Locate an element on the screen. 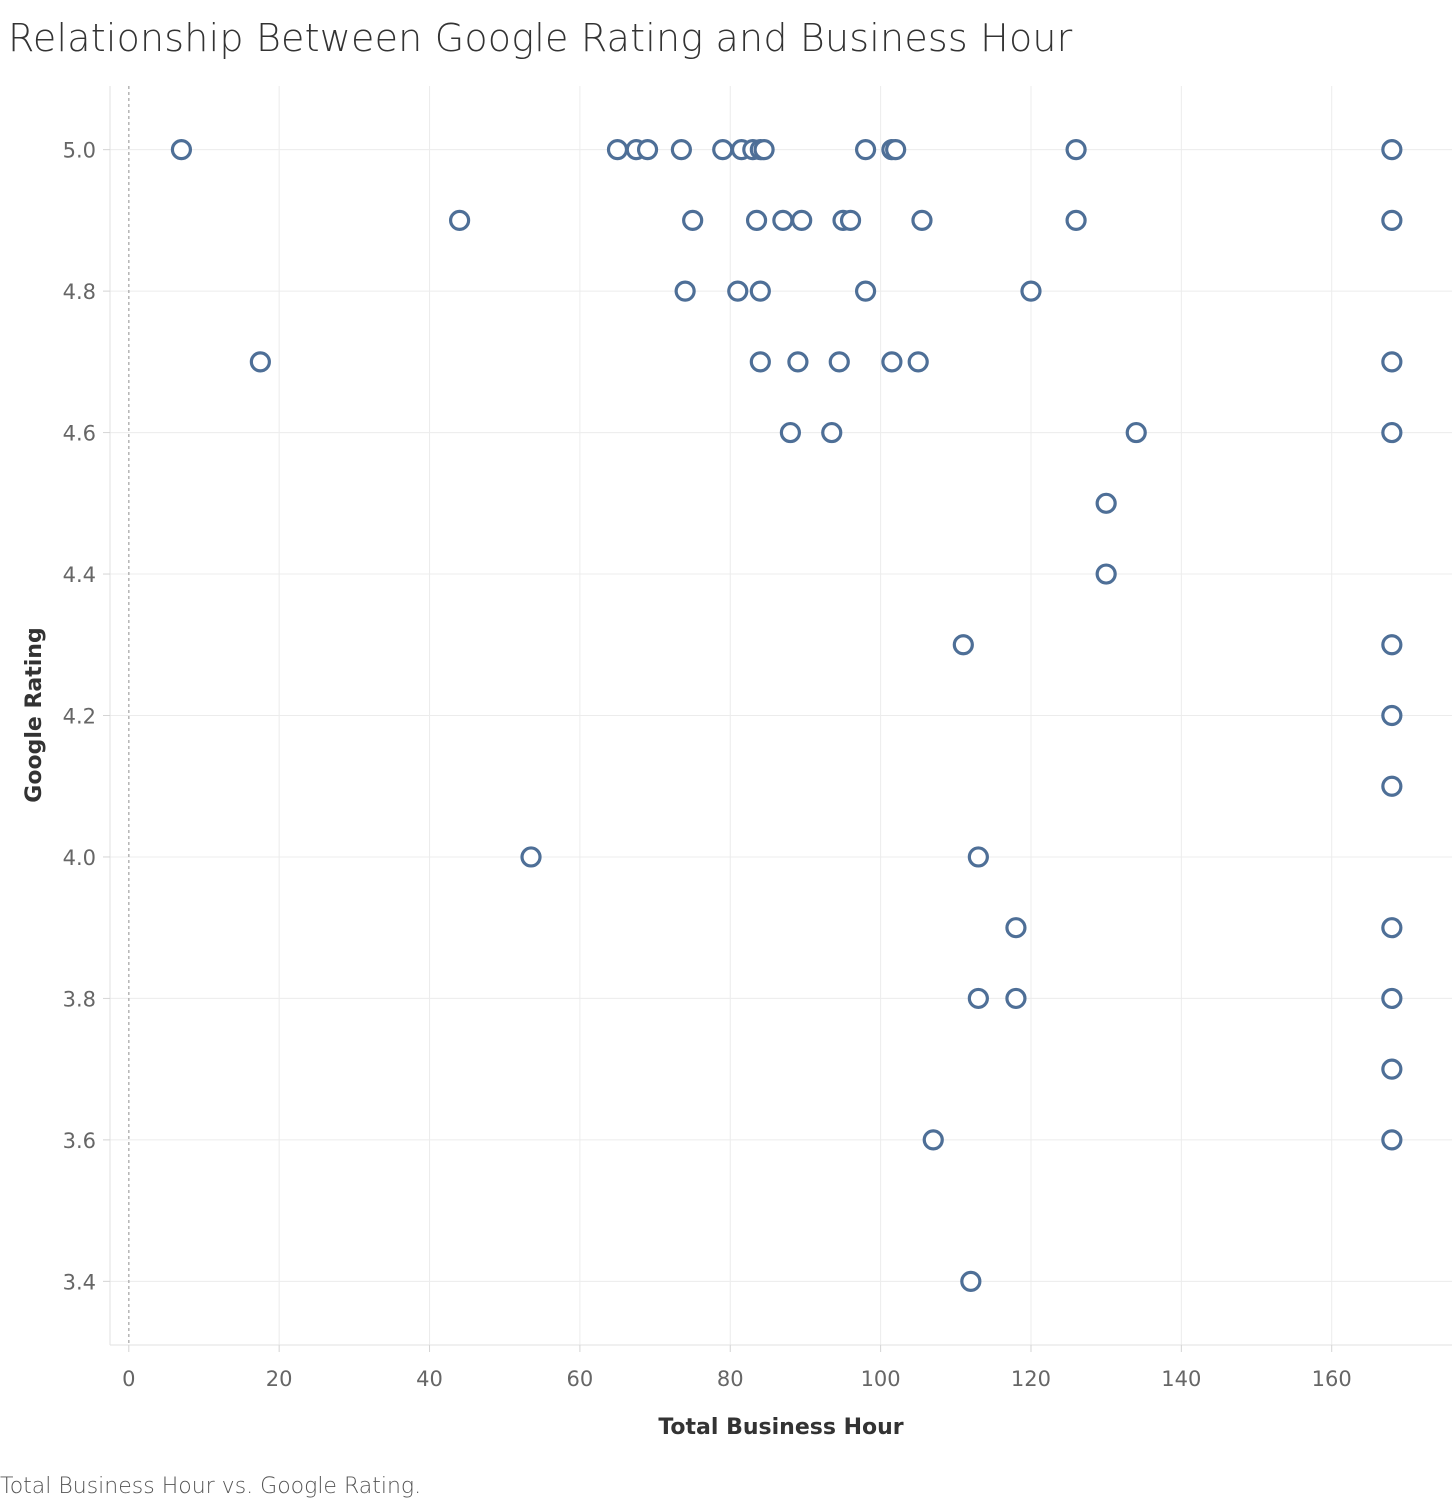 The image size is (1452, 1506). y-tick-label: 4.2 is located at coordinates (79, 717).